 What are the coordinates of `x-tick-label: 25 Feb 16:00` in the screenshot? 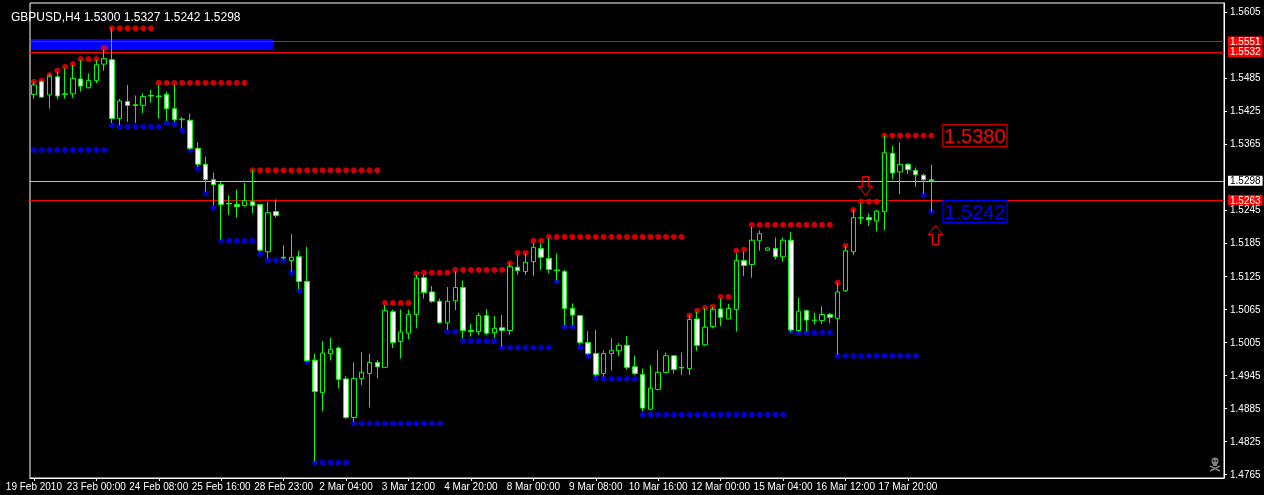 It's located at (221, 486).